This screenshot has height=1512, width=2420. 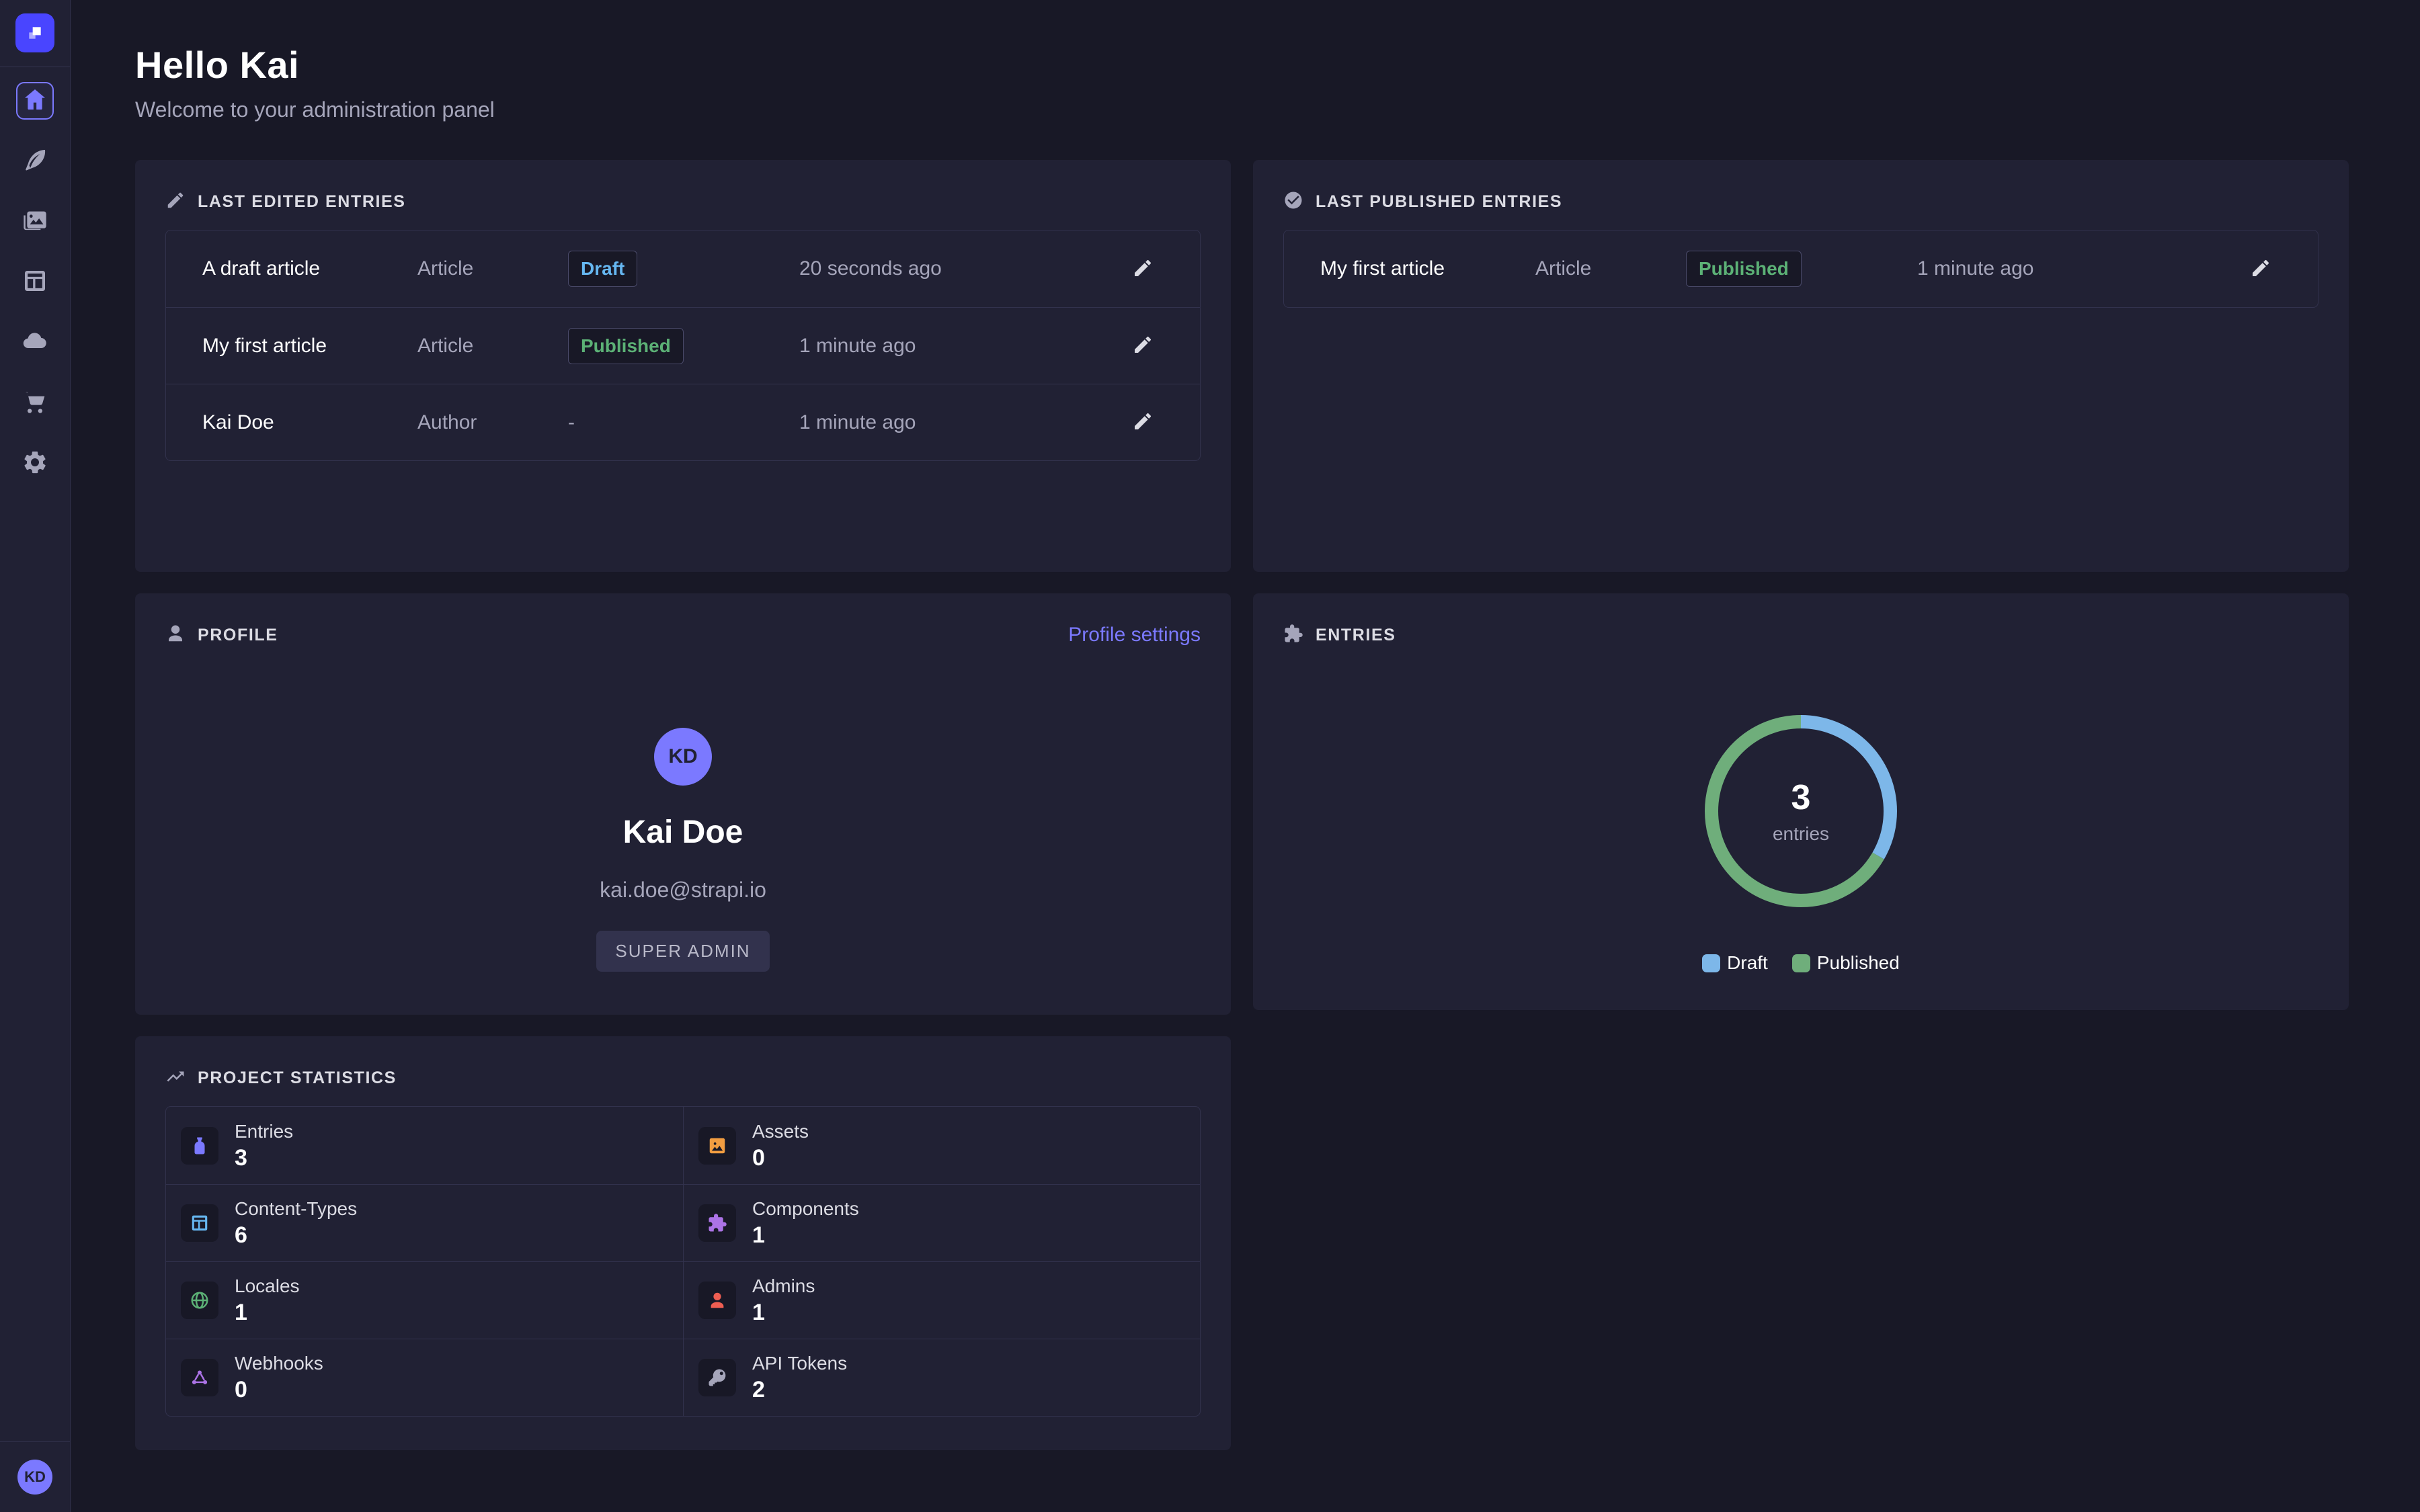 What do you see at coordinates (717, 1377) in the screenshot?
I see `key-icon` at bounding box center [717, 1377].